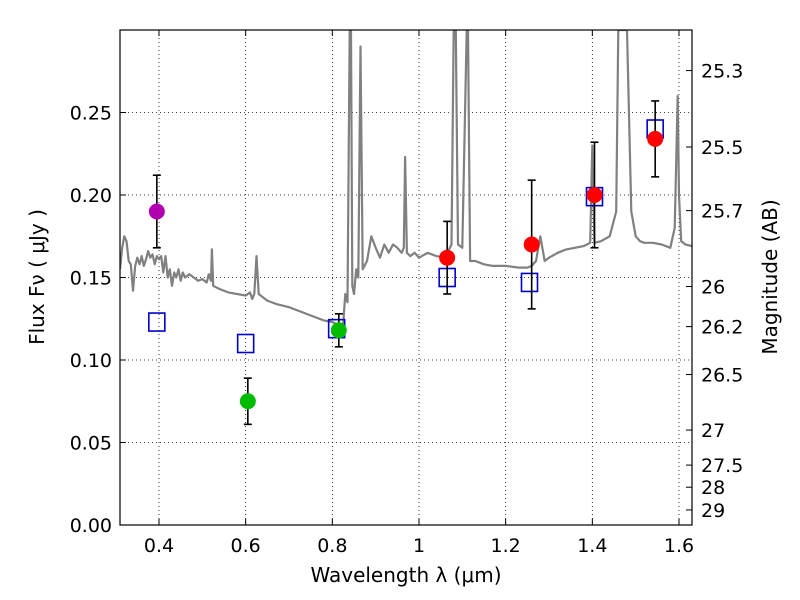 The height and width of the screenshot is (600, 800). I want to click on y-tick-label: 0.10, so click(91, 361).